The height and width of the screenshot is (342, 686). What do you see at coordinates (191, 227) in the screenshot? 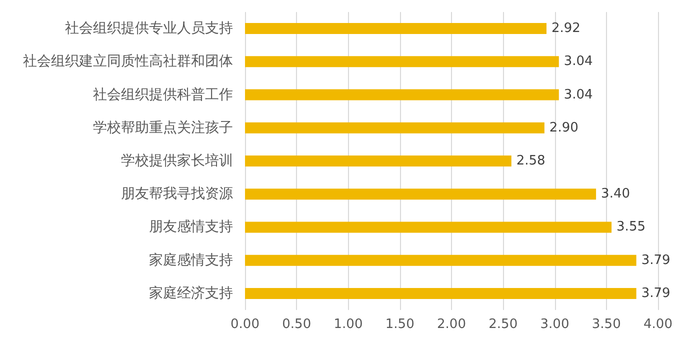
I see `y-tick-label: 朋友感情支持` at bounding box center [191, 227].